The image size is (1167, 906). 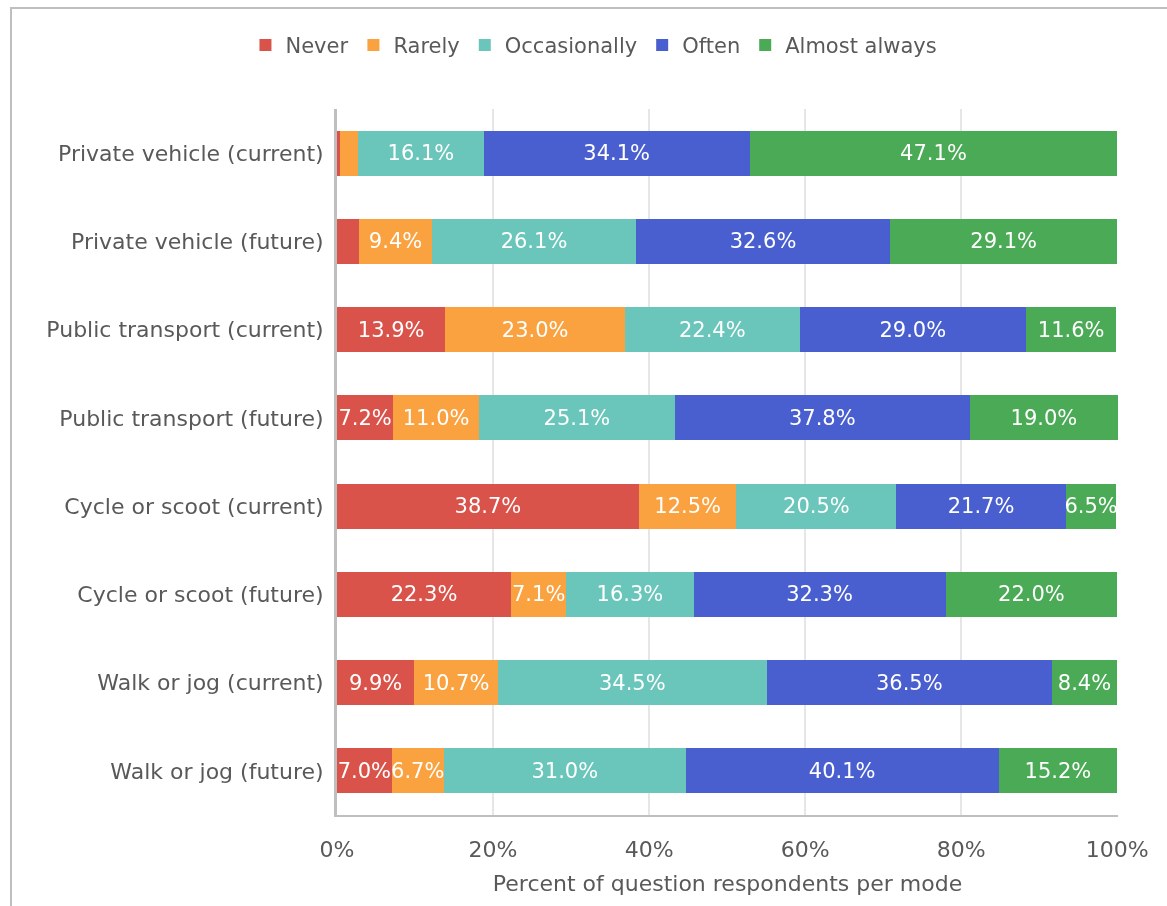 I want to click on data-label: 22.4%, so click(x=712, y=329).